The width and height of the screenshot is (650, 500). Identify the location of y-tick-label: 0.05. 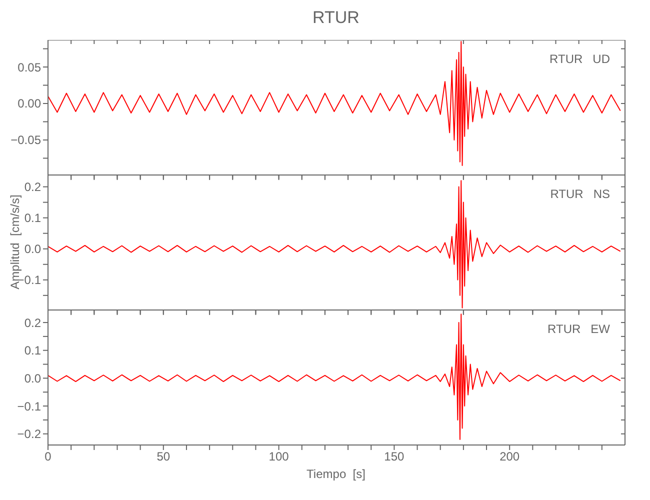
(30, 67).